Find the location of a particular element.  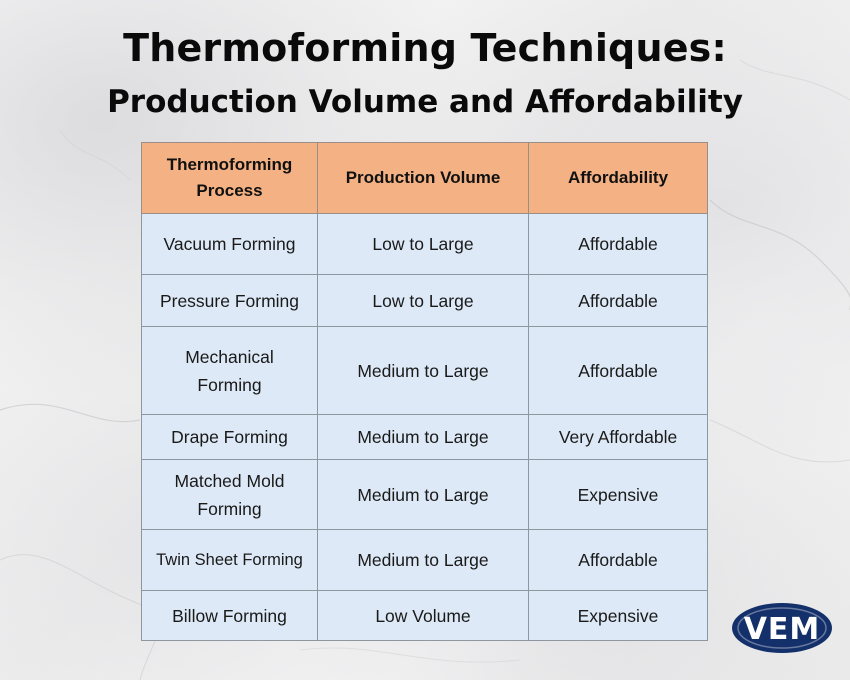

cell-process-text: Mechanical Forming is located at coordinates (229, 370).